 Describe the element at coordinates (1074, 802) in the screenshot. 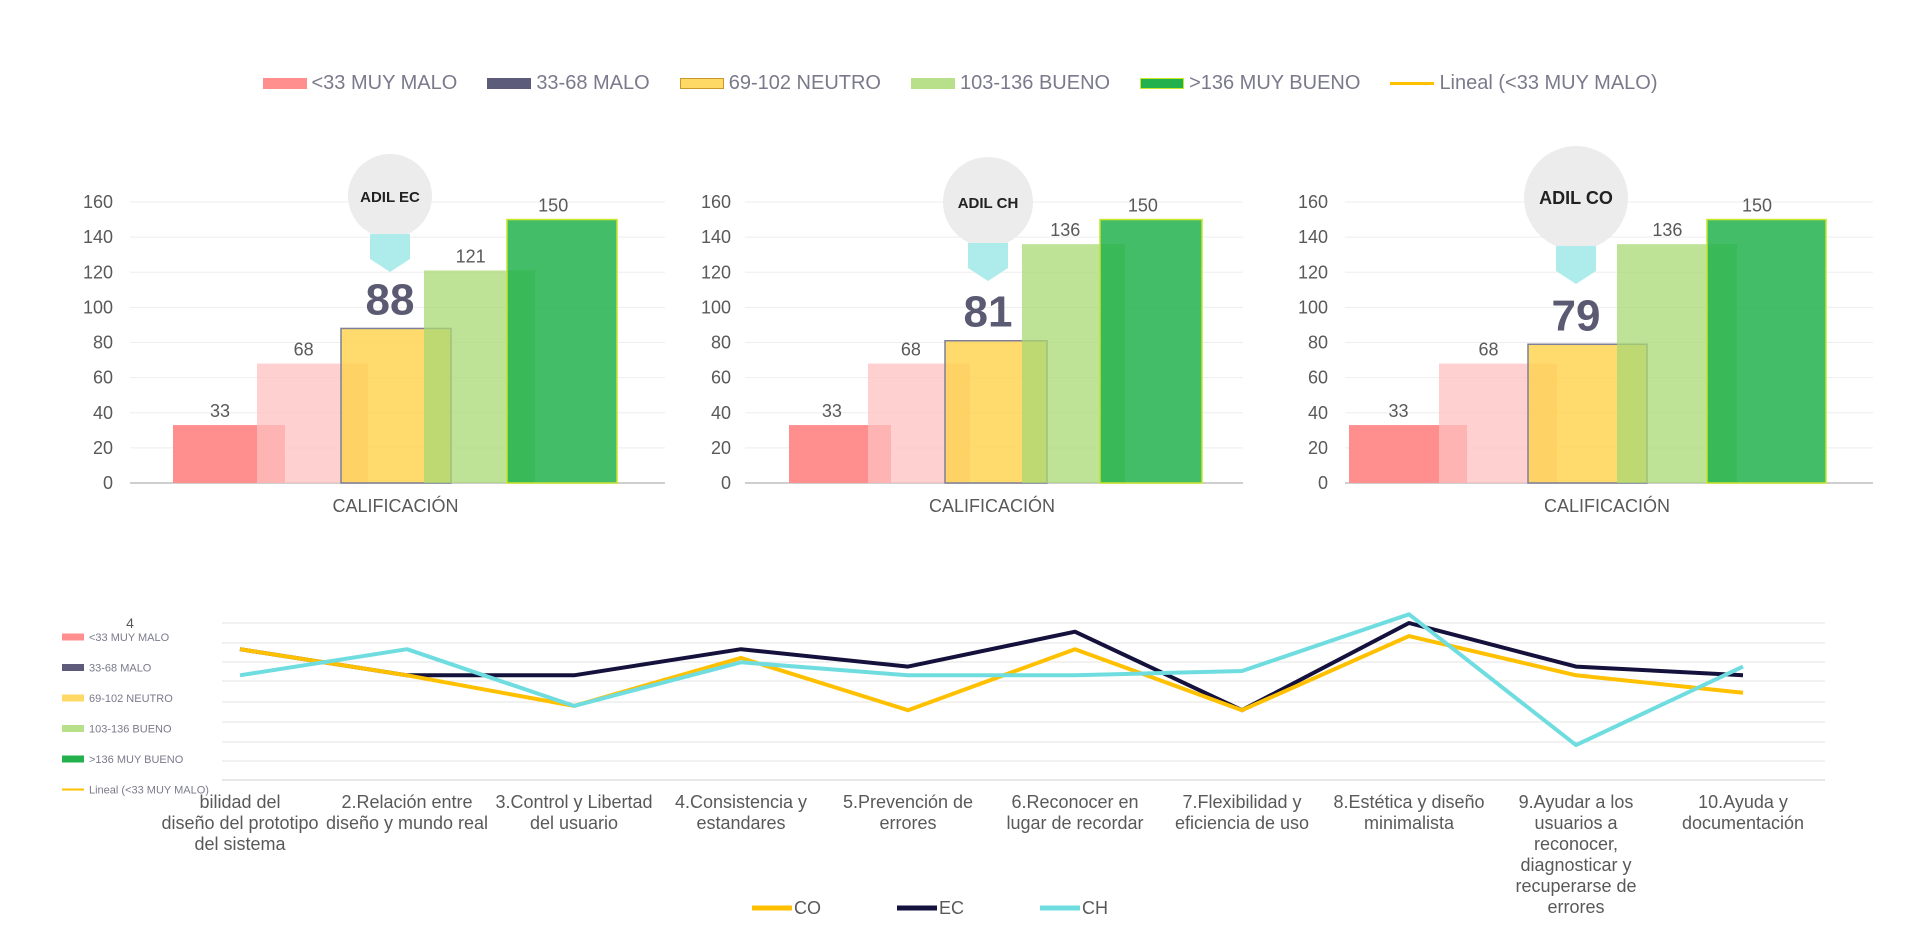

I see `x-category-label: 6.Reconocer en` at that location.